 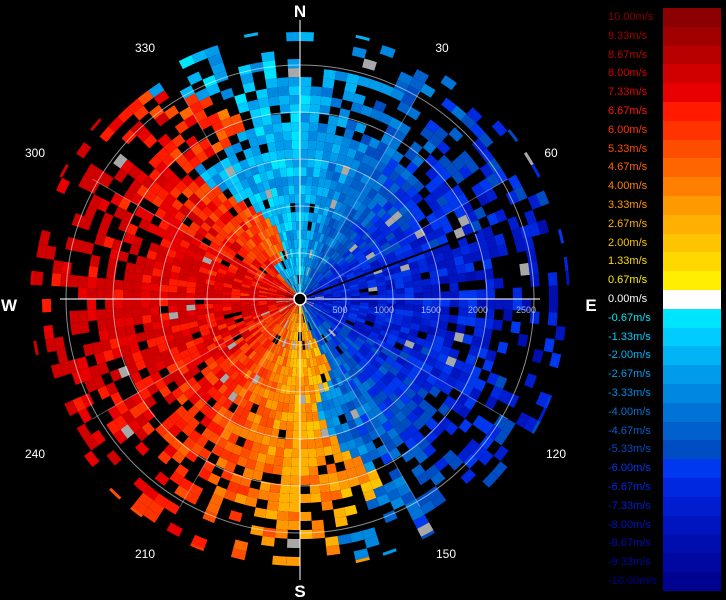 I want to click on legend-label: 10.00m/s, so click(x=631, y=17).